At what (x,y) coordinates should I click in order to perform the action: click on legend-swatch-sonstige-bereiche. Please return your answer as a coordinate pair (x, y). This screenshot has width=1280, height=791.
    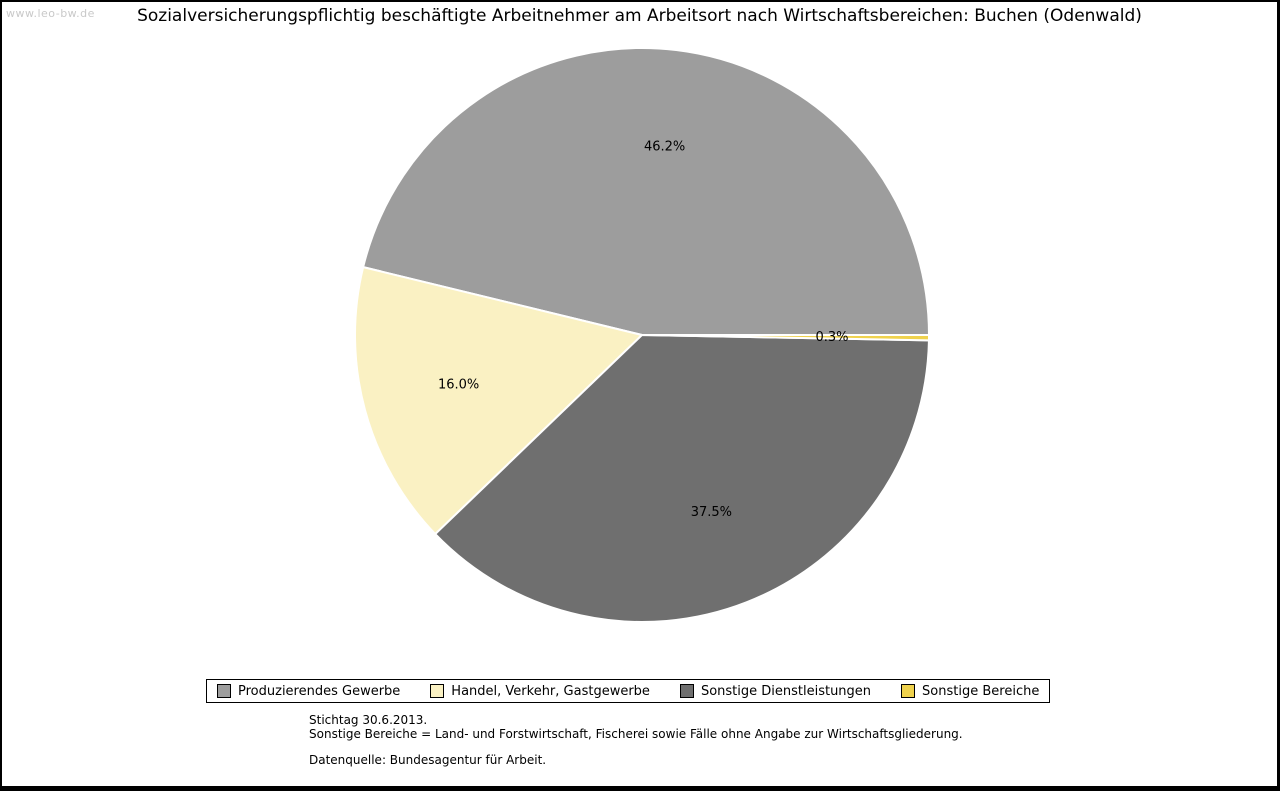
    Looking at the image, I should click on (908, 691).